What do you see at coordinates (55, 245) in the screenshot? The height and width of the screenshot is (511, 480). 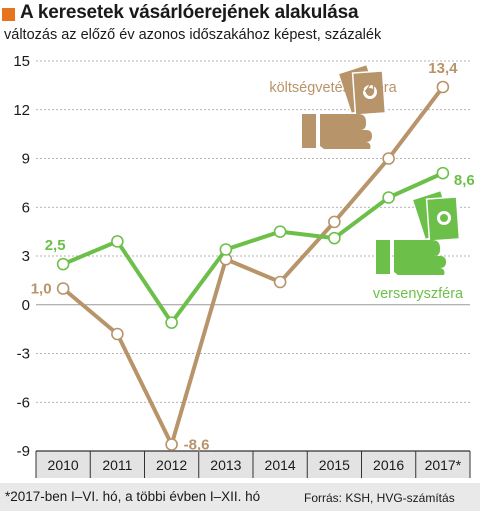 I see `data-label: 2,5` at bounding box center [55, 245].